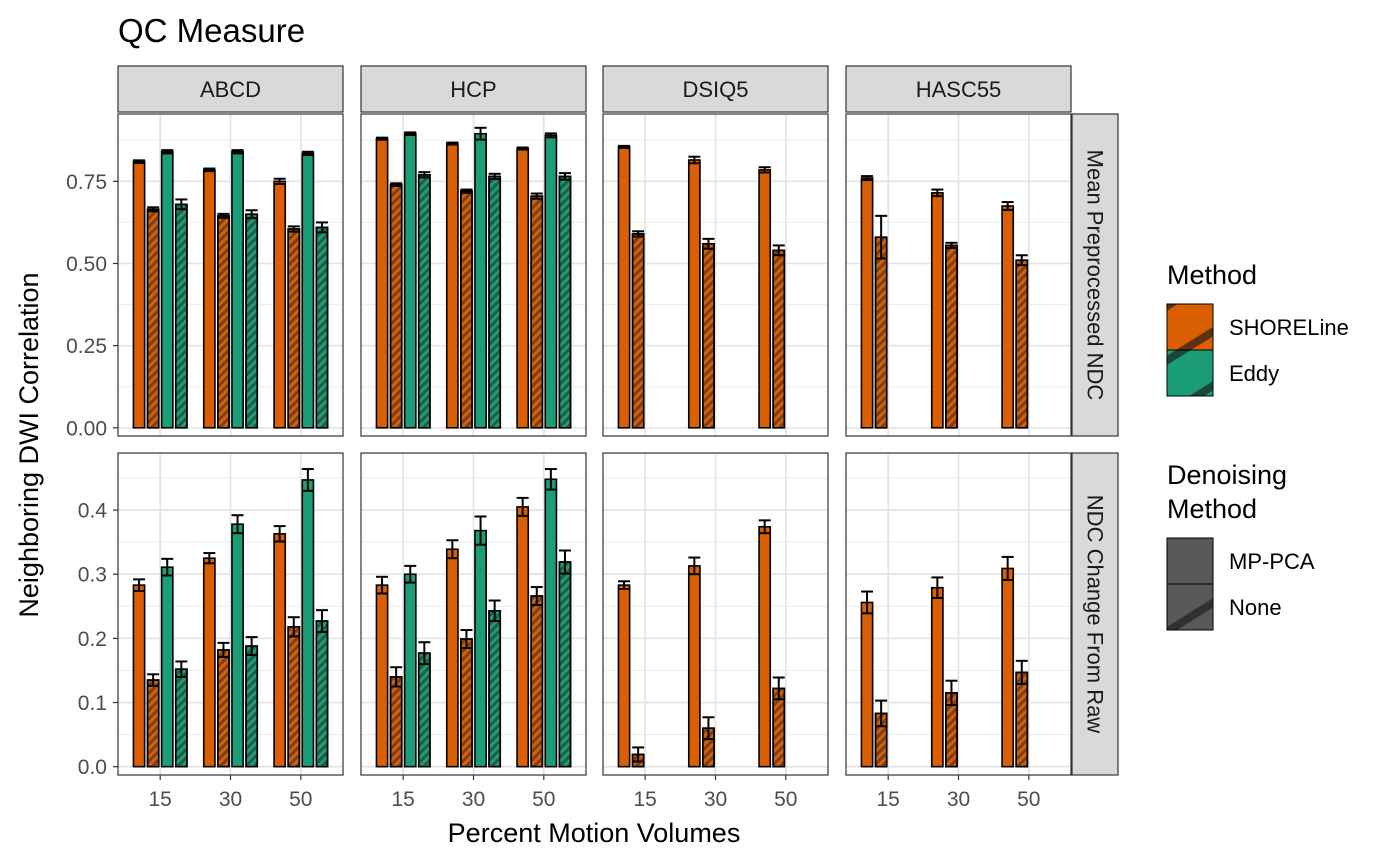 The image size is (1400, 865). Describe the element at coordinates (92, 575) in the screenshot. I see `y-tick-label: 0.3` at that location.